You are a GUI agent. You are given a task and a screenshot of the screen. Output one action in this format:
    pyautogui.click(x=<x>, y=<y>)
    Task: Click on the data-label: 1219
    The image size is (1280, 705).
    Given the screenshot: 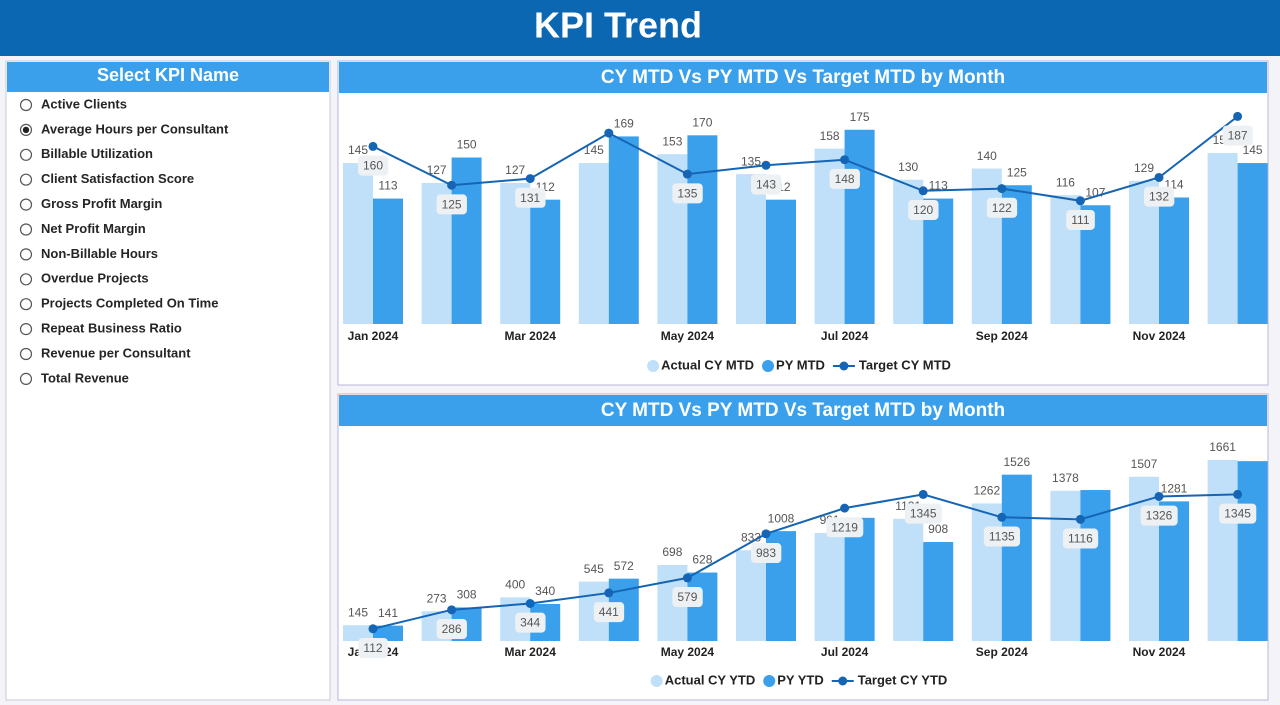 What is the action you would take?
    pyautogui.click(x=844, y=527)
    